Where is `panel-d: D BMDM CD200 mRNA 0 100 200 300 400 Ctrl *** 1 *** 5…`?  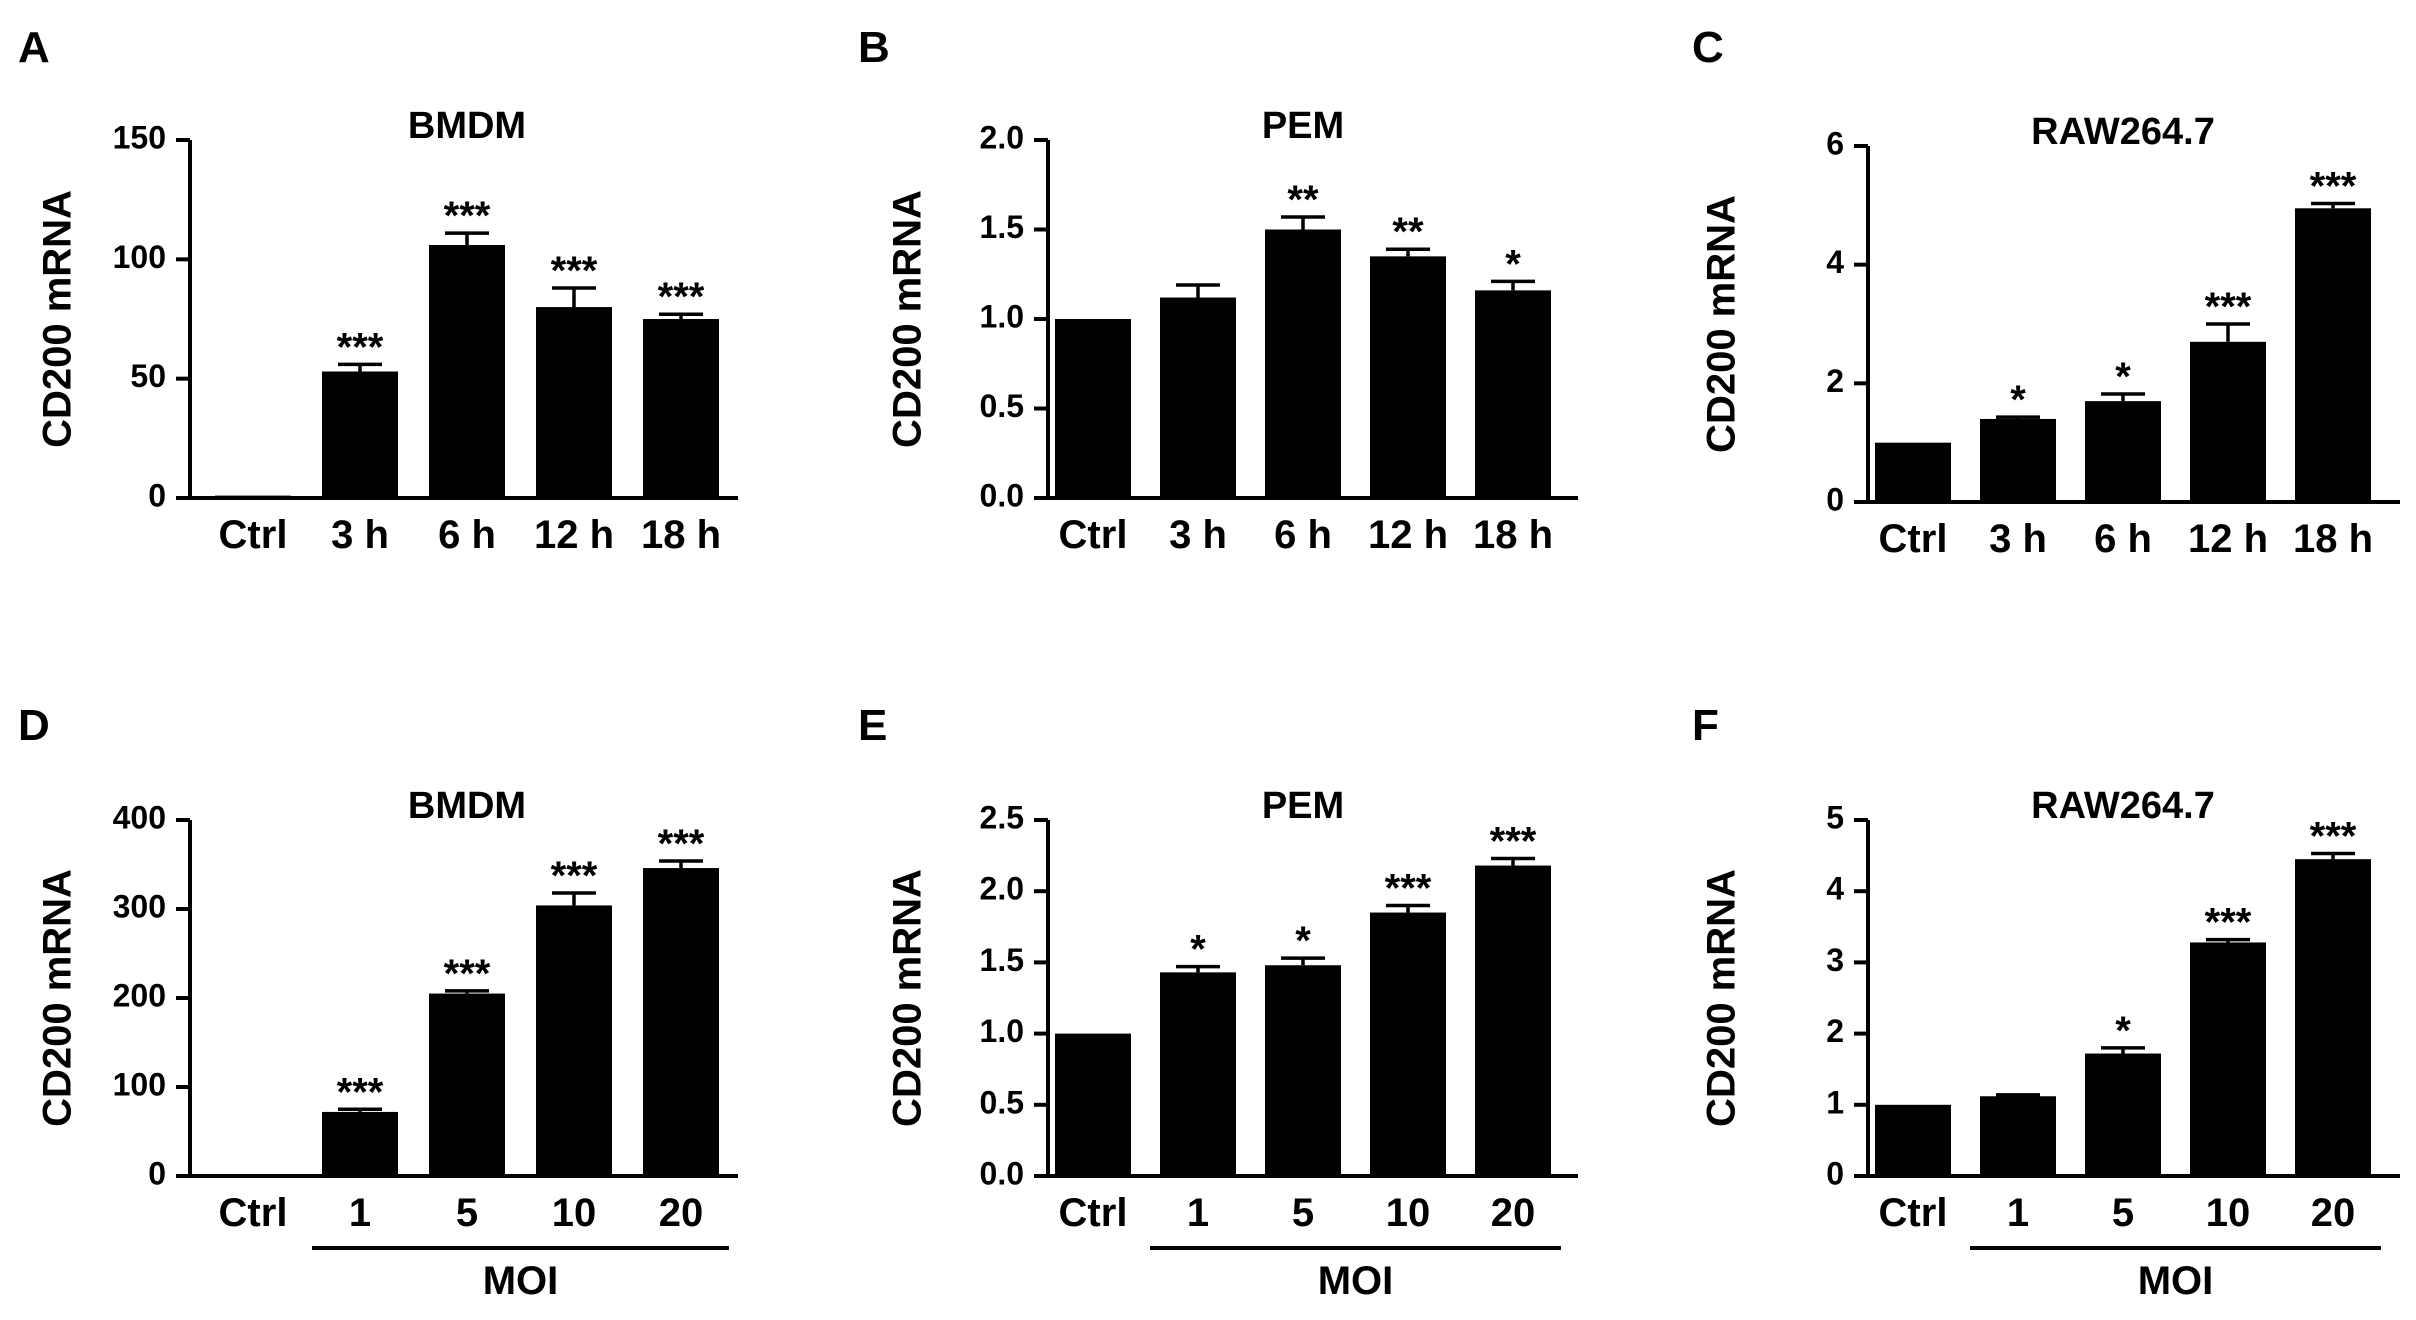 panel-d: D BMDM CD200 mRNA 0 100 200 300 400 Ctrl *** 1 *** 5… is located at coordinates (378, 1002).